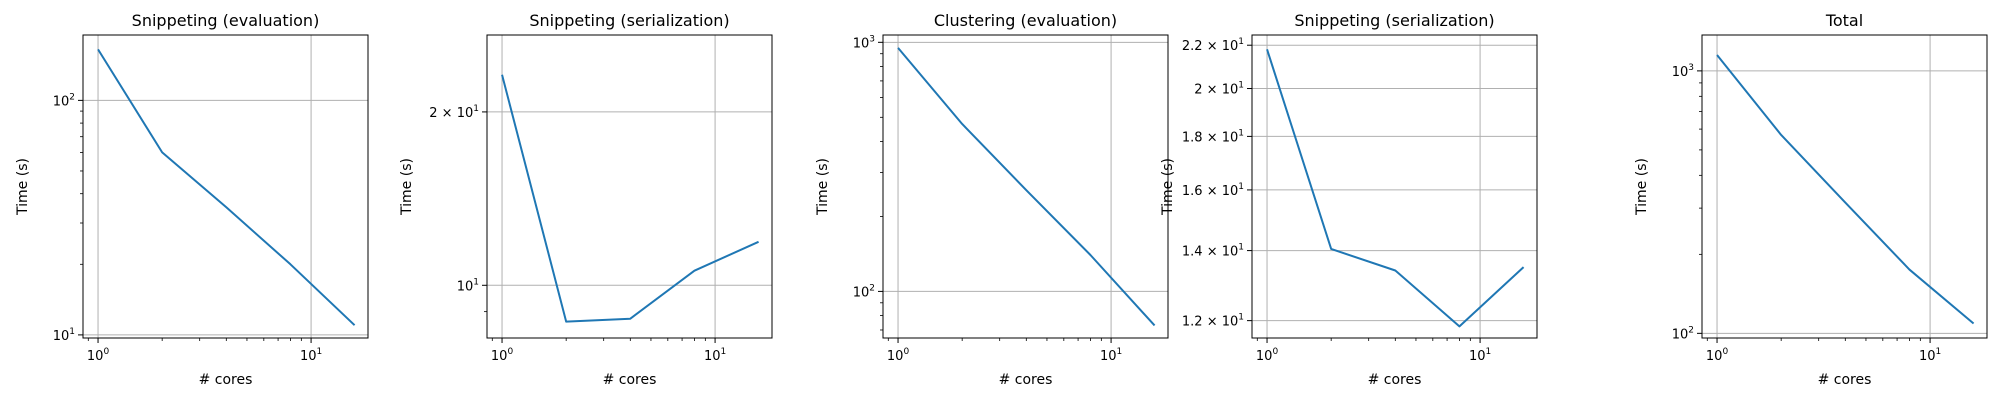 This screenshot has width=2000, height=400. Describe the element at coordinates (1213, 321) in the screenshot. I see `y-tick-label: 1.2 × 101` at that location.